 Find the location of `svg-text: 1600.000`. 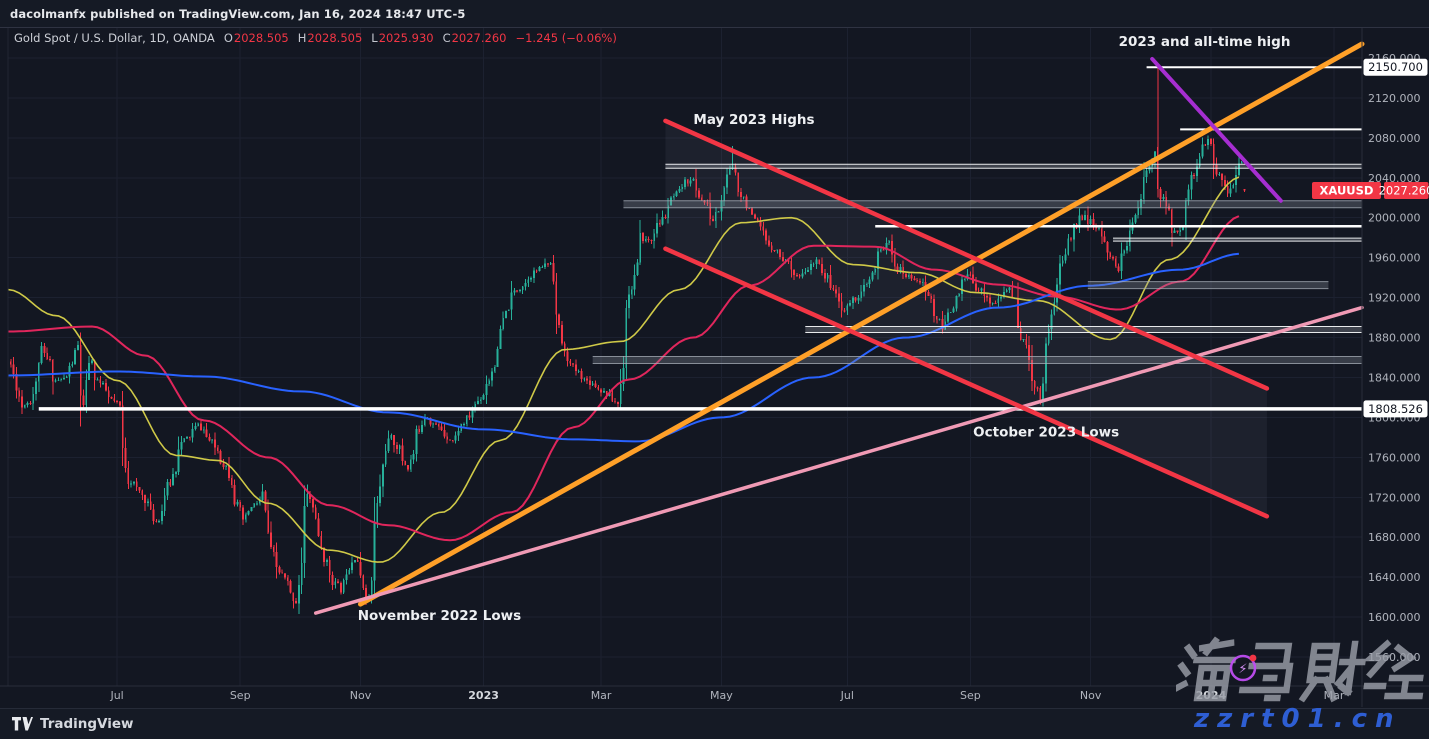

svg-text: 1600.000 is located at coordinates (1394, 617).